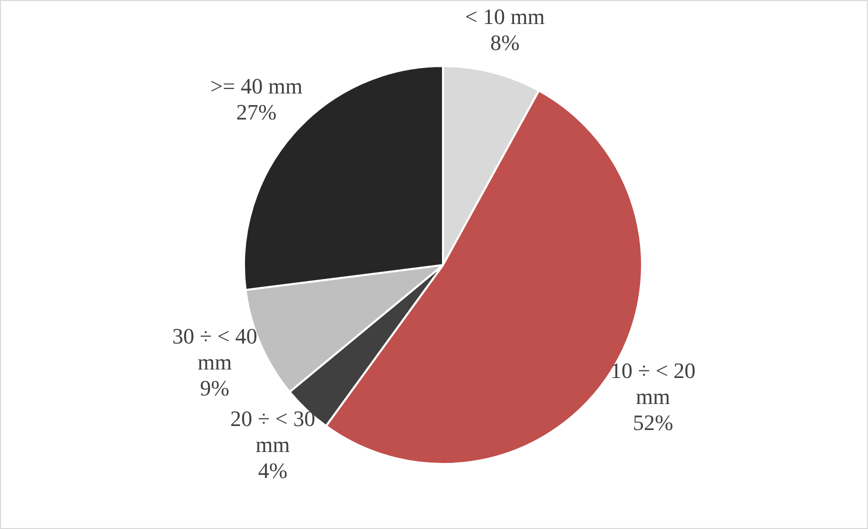  Describe the element at coordinates (273, 432) in the screenshot. I see `slice-label: 20 ÷ < 30 mm` at that location.